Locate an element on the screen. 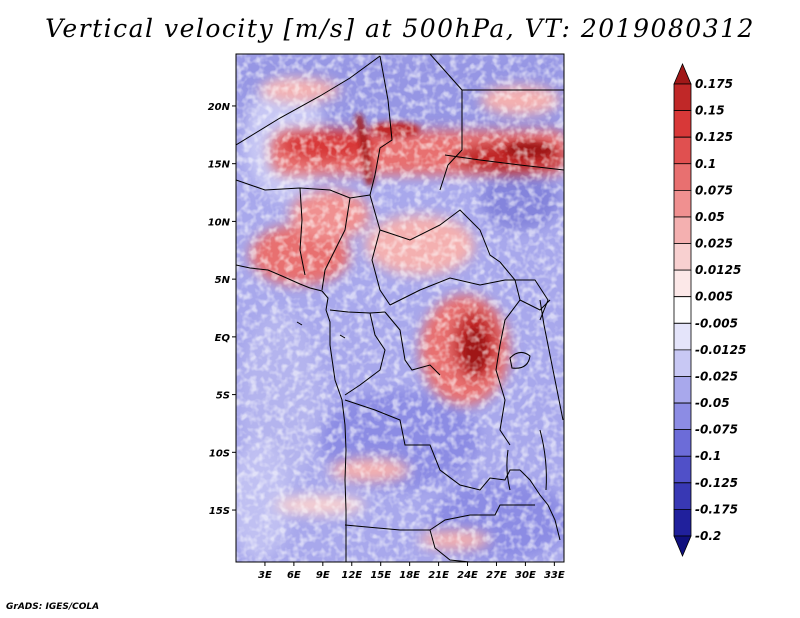 The image size is (800, 618). border-nw is located at coordinates (308, 100).